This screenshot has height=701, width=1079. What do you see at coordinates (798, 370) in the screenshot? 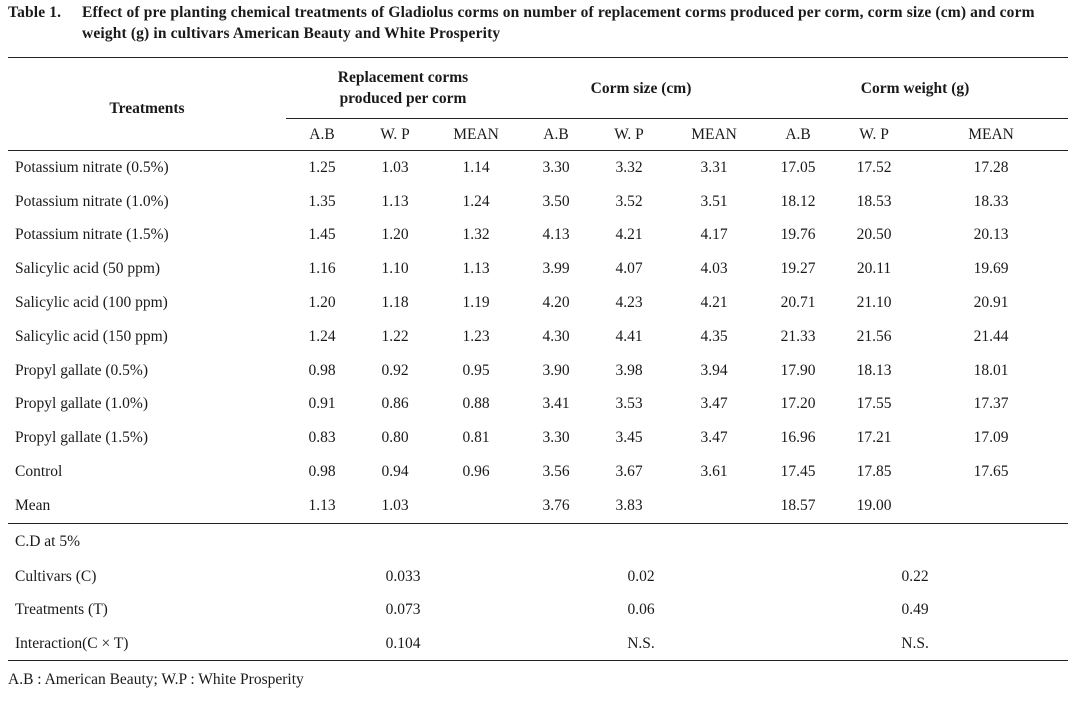
I see `value-cell: 17.90` at bounding box center [798, 370].